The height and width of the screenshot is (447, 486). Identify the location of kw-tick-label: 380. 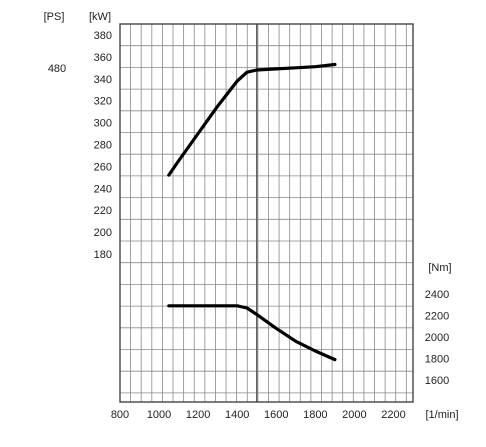
(103, 36).